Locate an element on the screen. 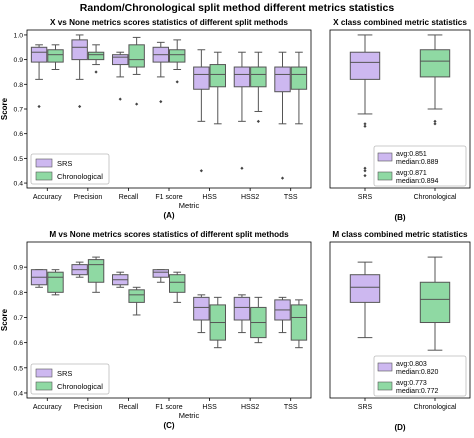  stats-legend-D is located at coordinates (420, 376).